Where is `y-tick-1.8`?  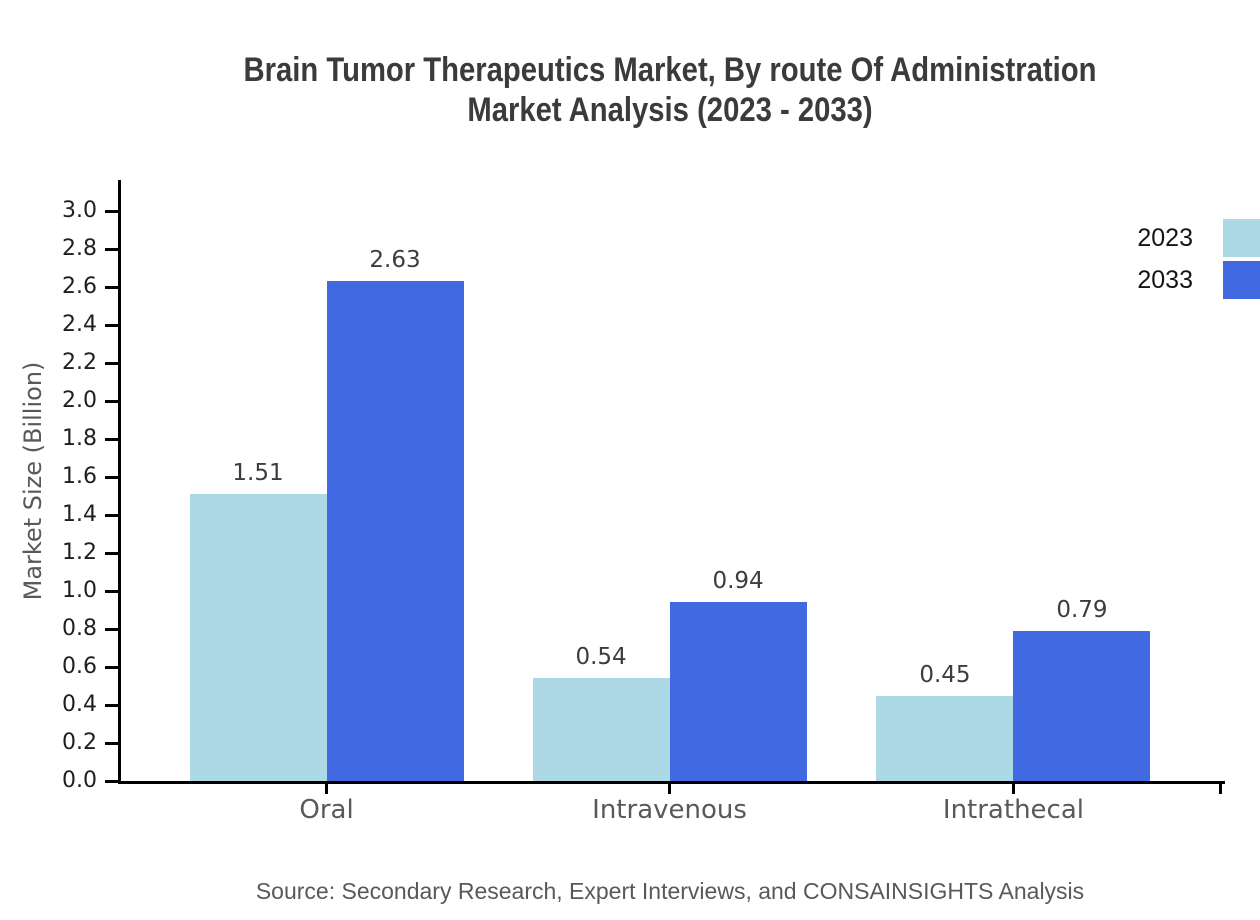
y-tick-1.8 is located at coordinates (111, 439).